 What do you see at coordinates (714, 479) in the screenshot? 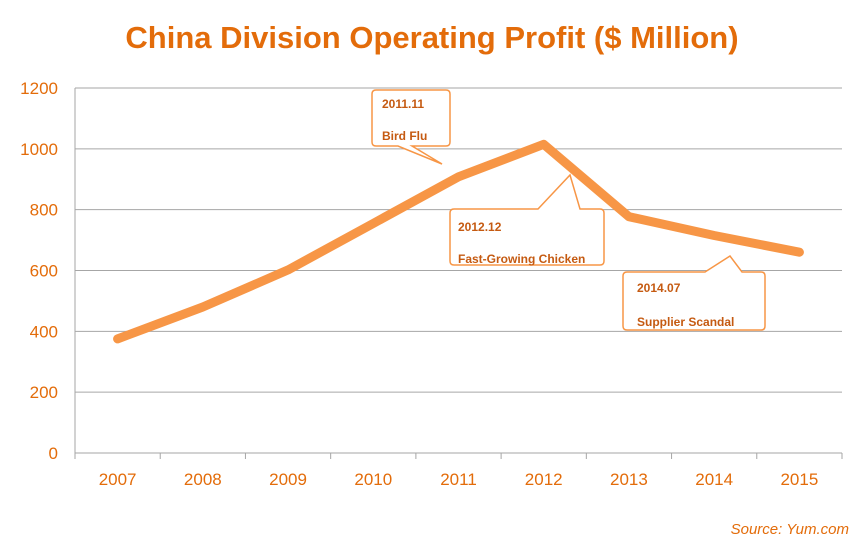
I see `x-tick-label: 2014` at bounding box center [714, 479].